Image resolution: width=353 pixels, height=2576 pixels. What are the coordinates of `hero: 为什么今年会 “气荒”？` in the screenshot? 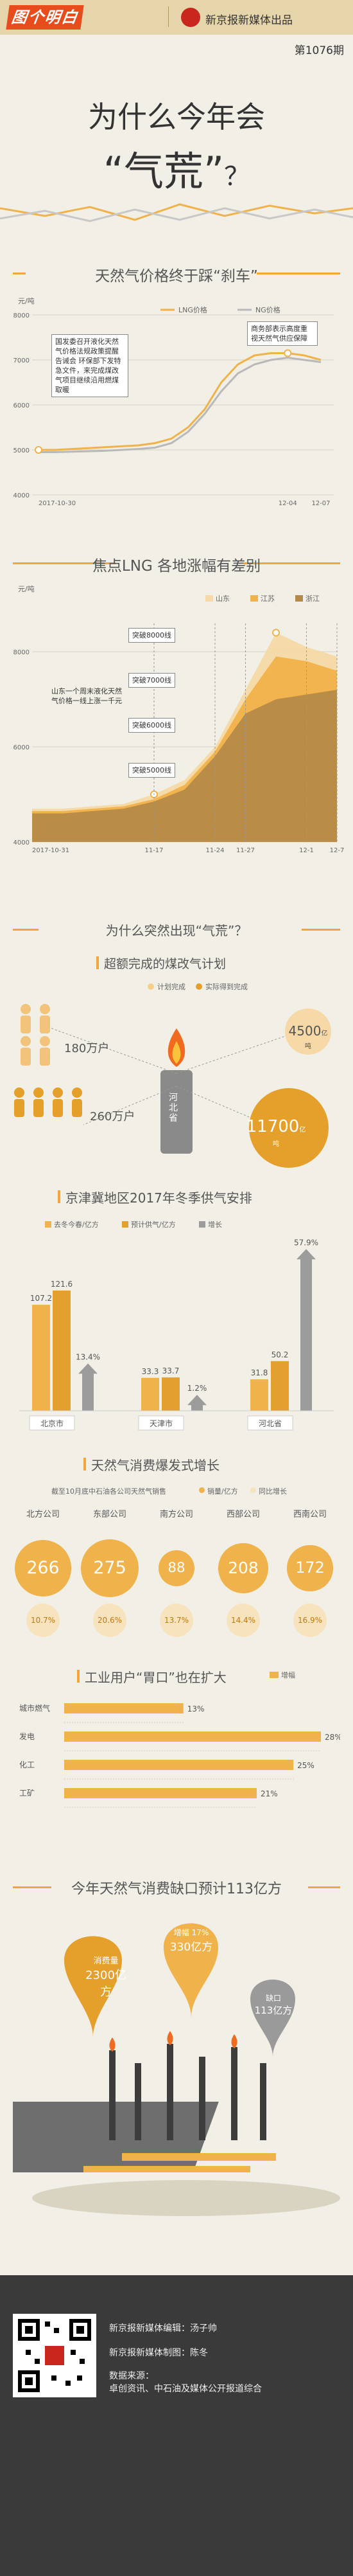 It's located at (176, 131).